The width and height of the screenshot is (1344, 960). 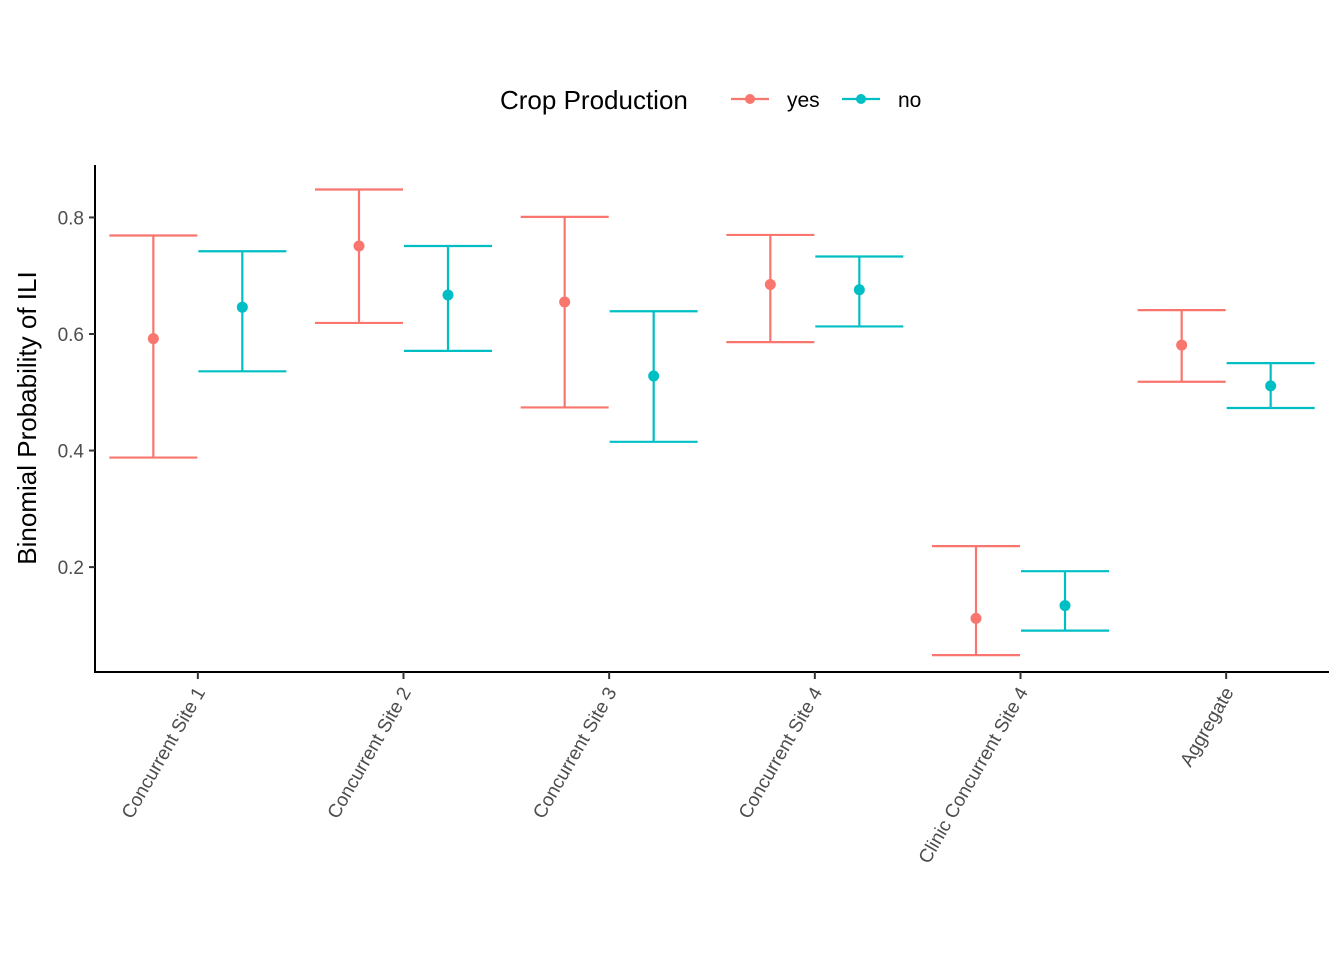 I want to click on legend-label-yes: yes, so click(x=803, y=100).